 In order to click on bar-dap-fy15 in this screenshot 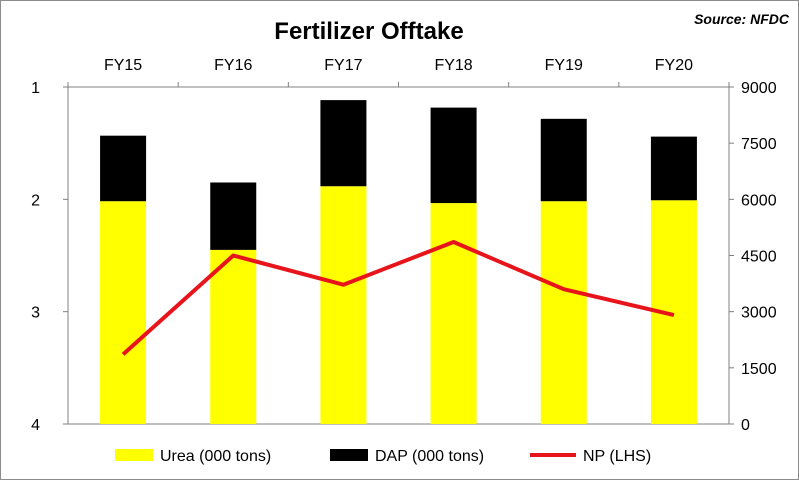, I will do `click(123, 168)`.